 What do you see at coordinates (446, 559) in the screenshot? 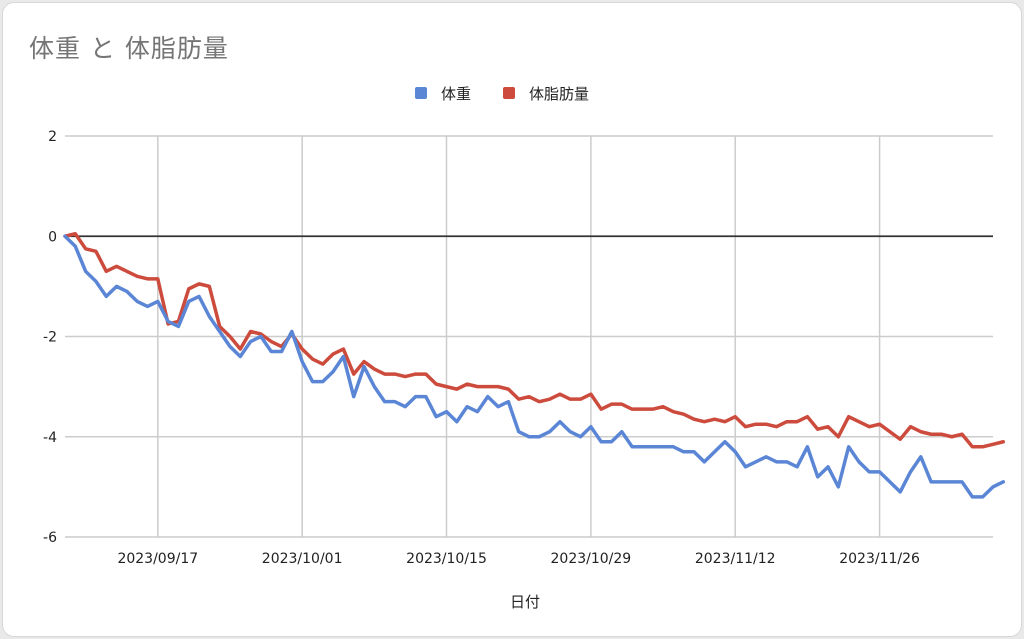
I see `x-tick-label: 2023/10/15` at bounding box center [446, 559].